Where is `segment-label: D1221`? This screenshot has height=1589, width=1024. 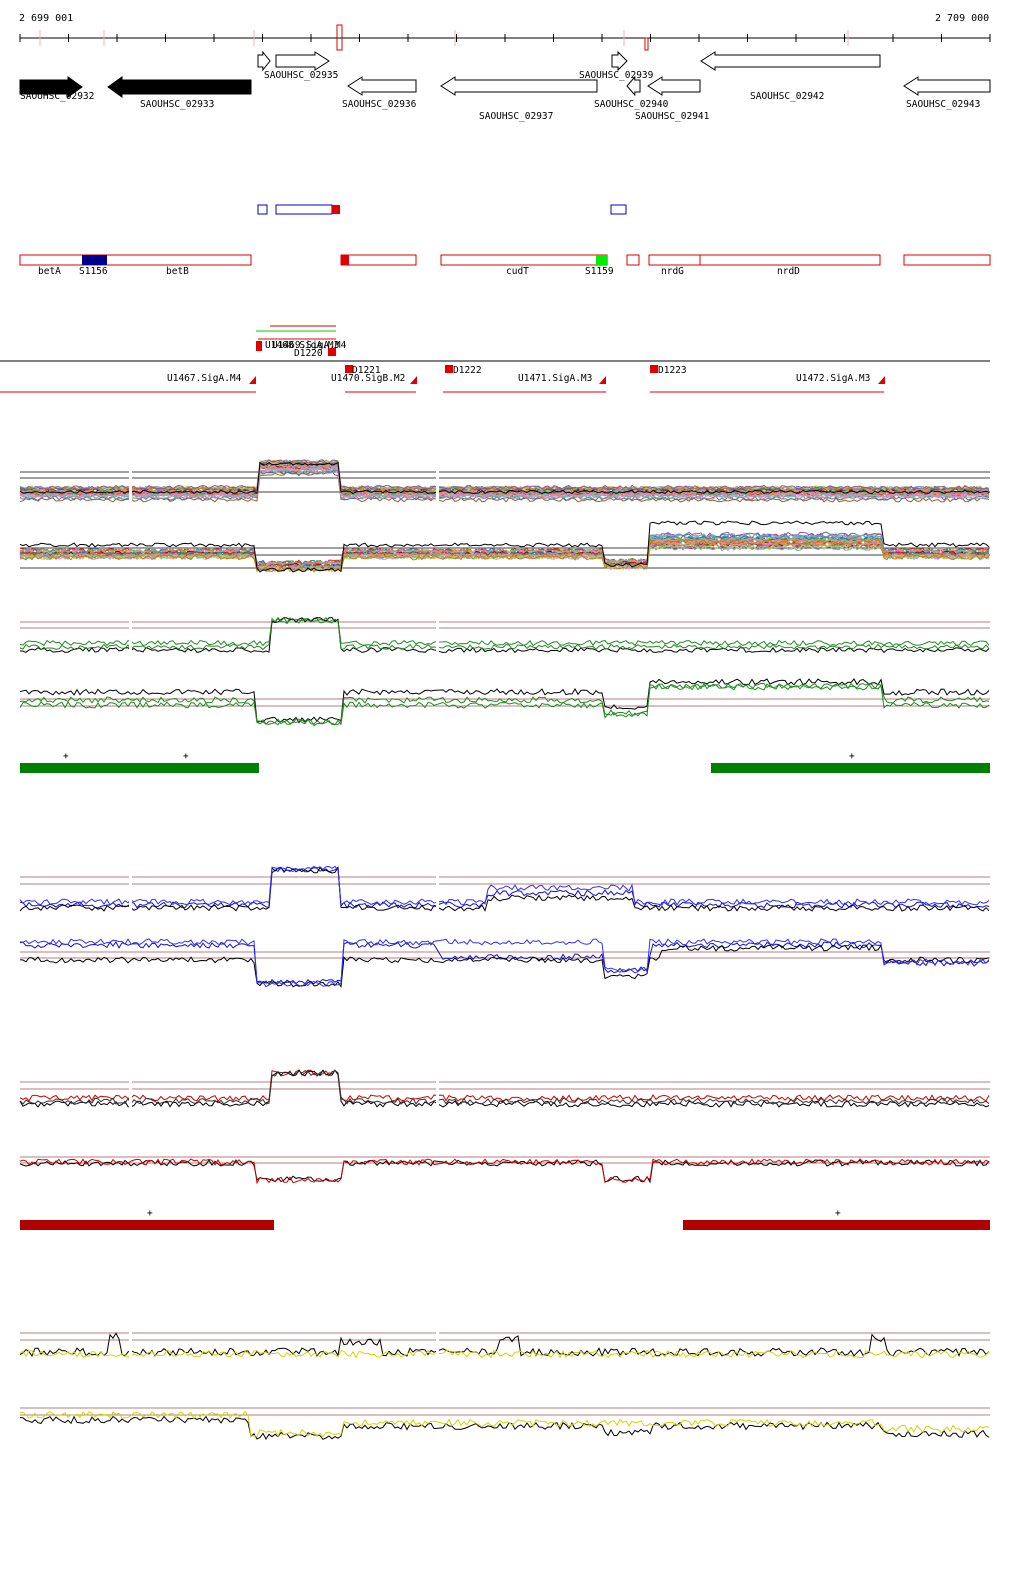
segment-label: D1221 is located at coordinates (366, 370).